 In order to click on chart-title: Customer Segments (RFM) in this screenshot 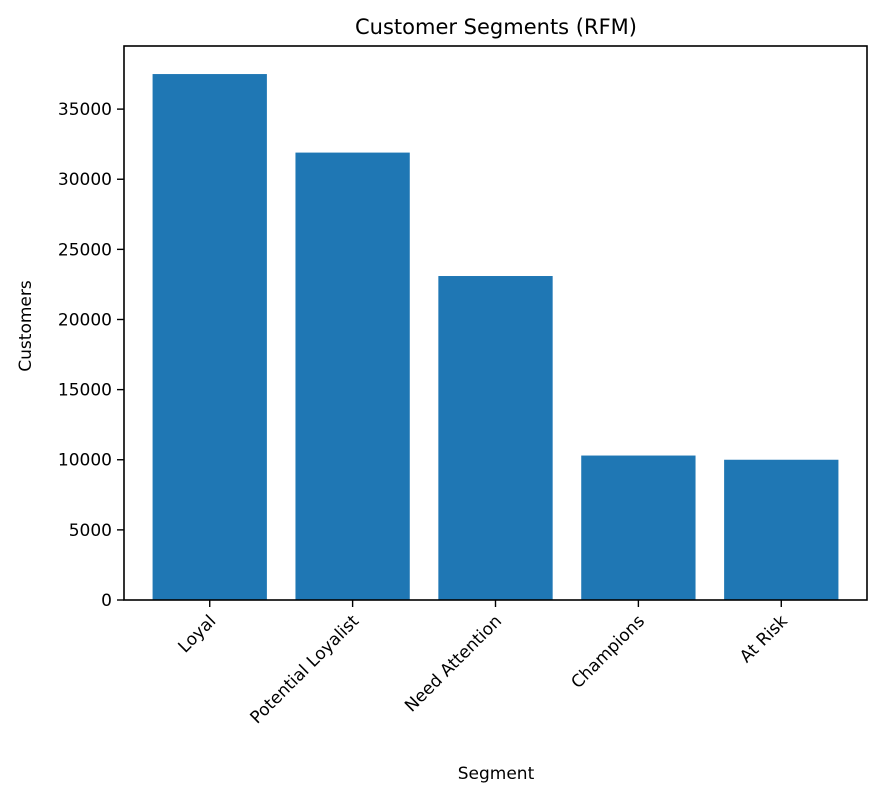, I will do `click(496, 27)`.